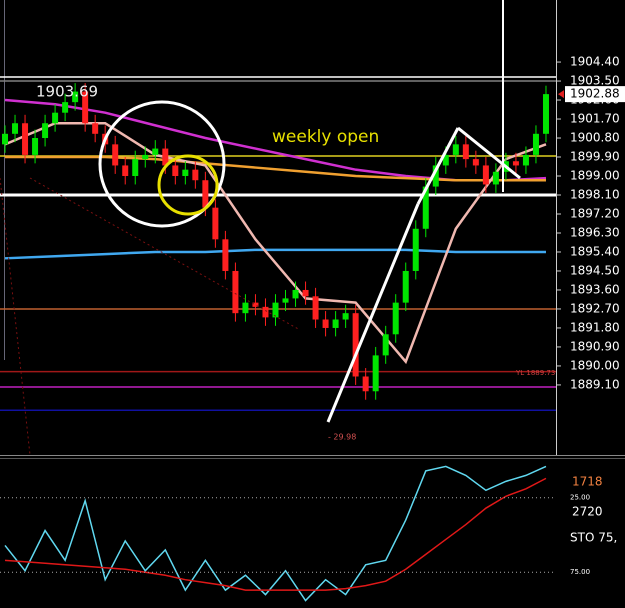 The height and width of the screenshot is (608, 625). Describe the element at coordinates (587, 512) in the screenshot. I see `indicator-label: 2720` at that location.